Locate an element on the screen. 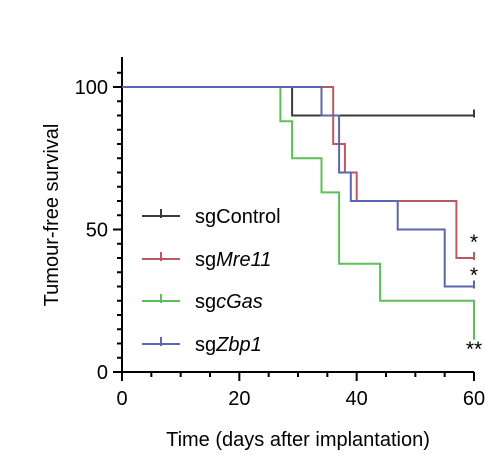  y-axis-ticks: 0 50 100 is located at coordinates (98, 227).